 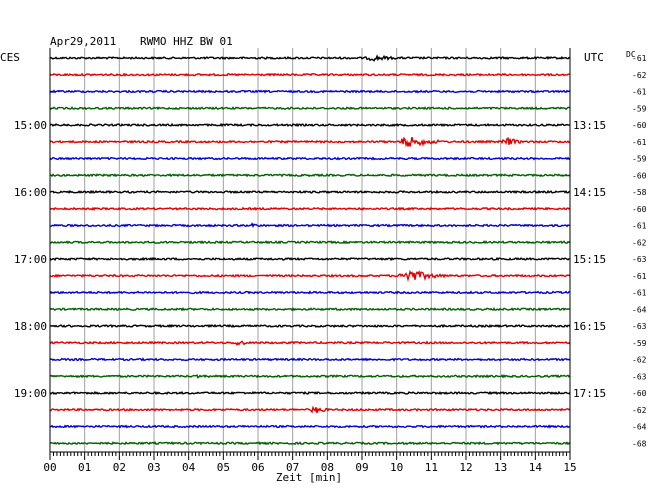 What do you see at coordinates (30, 326) in the screenshot?
I see `left-hour-label: 18:00` at bounding box center [30, 326].